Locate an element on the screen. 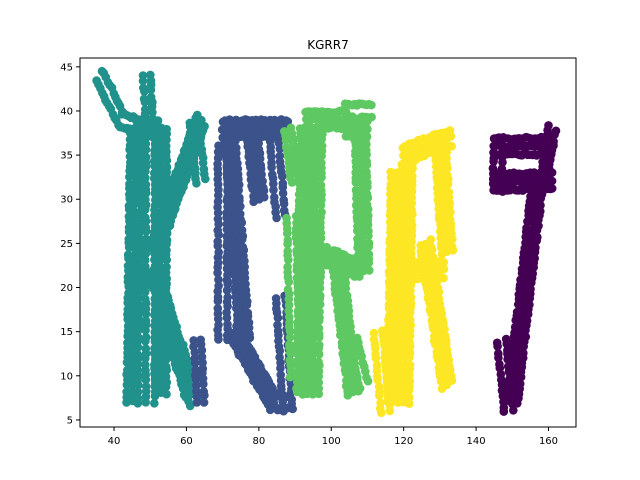 The width and height of the screenshot is (640, 480). x-tick-label: 40 is located at coordinates (114, 441).